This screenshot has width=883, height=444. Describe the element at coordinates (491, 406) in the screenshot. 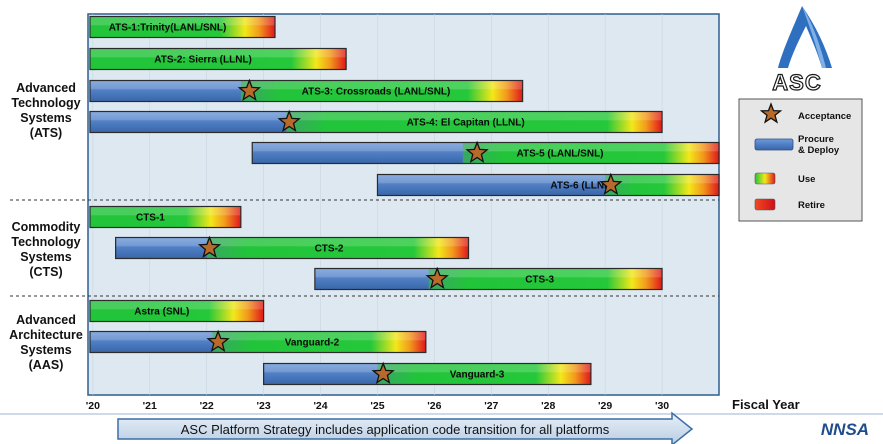

I see `axis-tick-label: '27` at that location.